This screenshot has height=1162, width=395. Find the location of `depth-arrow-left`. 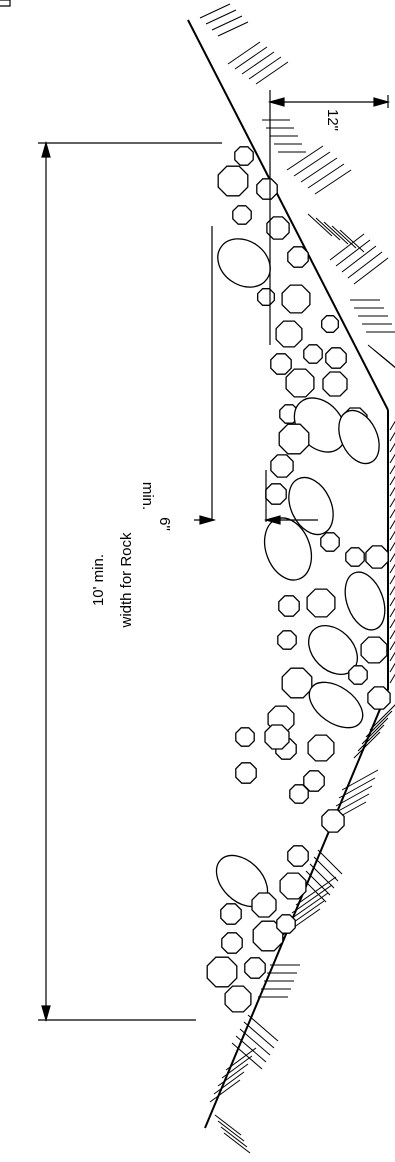

depth-arrow-left is located at coordinates (208, 520).